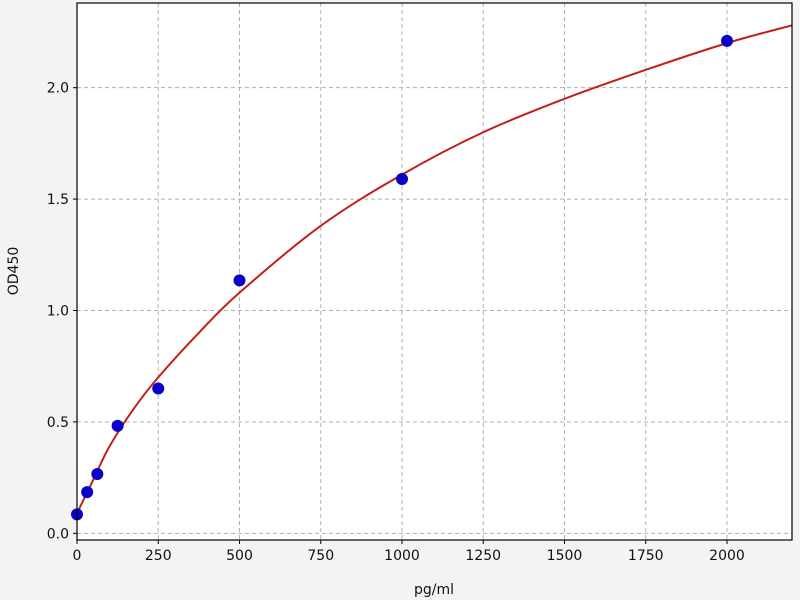 This screenshot has height=600, width=800. Describe the element at coordinates (14, 271) in the screenshot. I see `y-axis-label: OD450` at that location.